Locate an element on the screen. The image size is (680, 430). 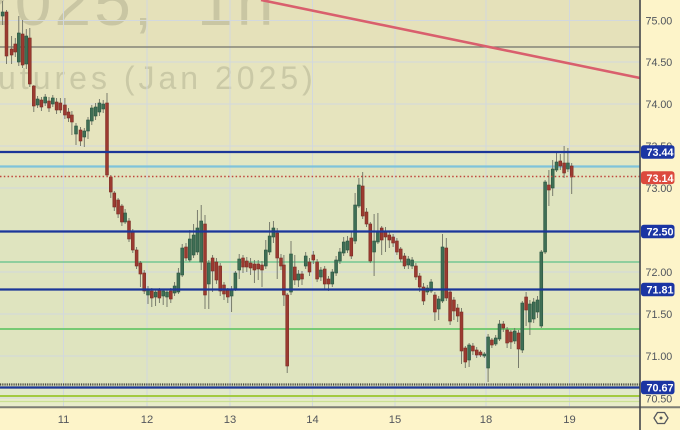
svg-text: 13 is located at coordinates (230, 420).